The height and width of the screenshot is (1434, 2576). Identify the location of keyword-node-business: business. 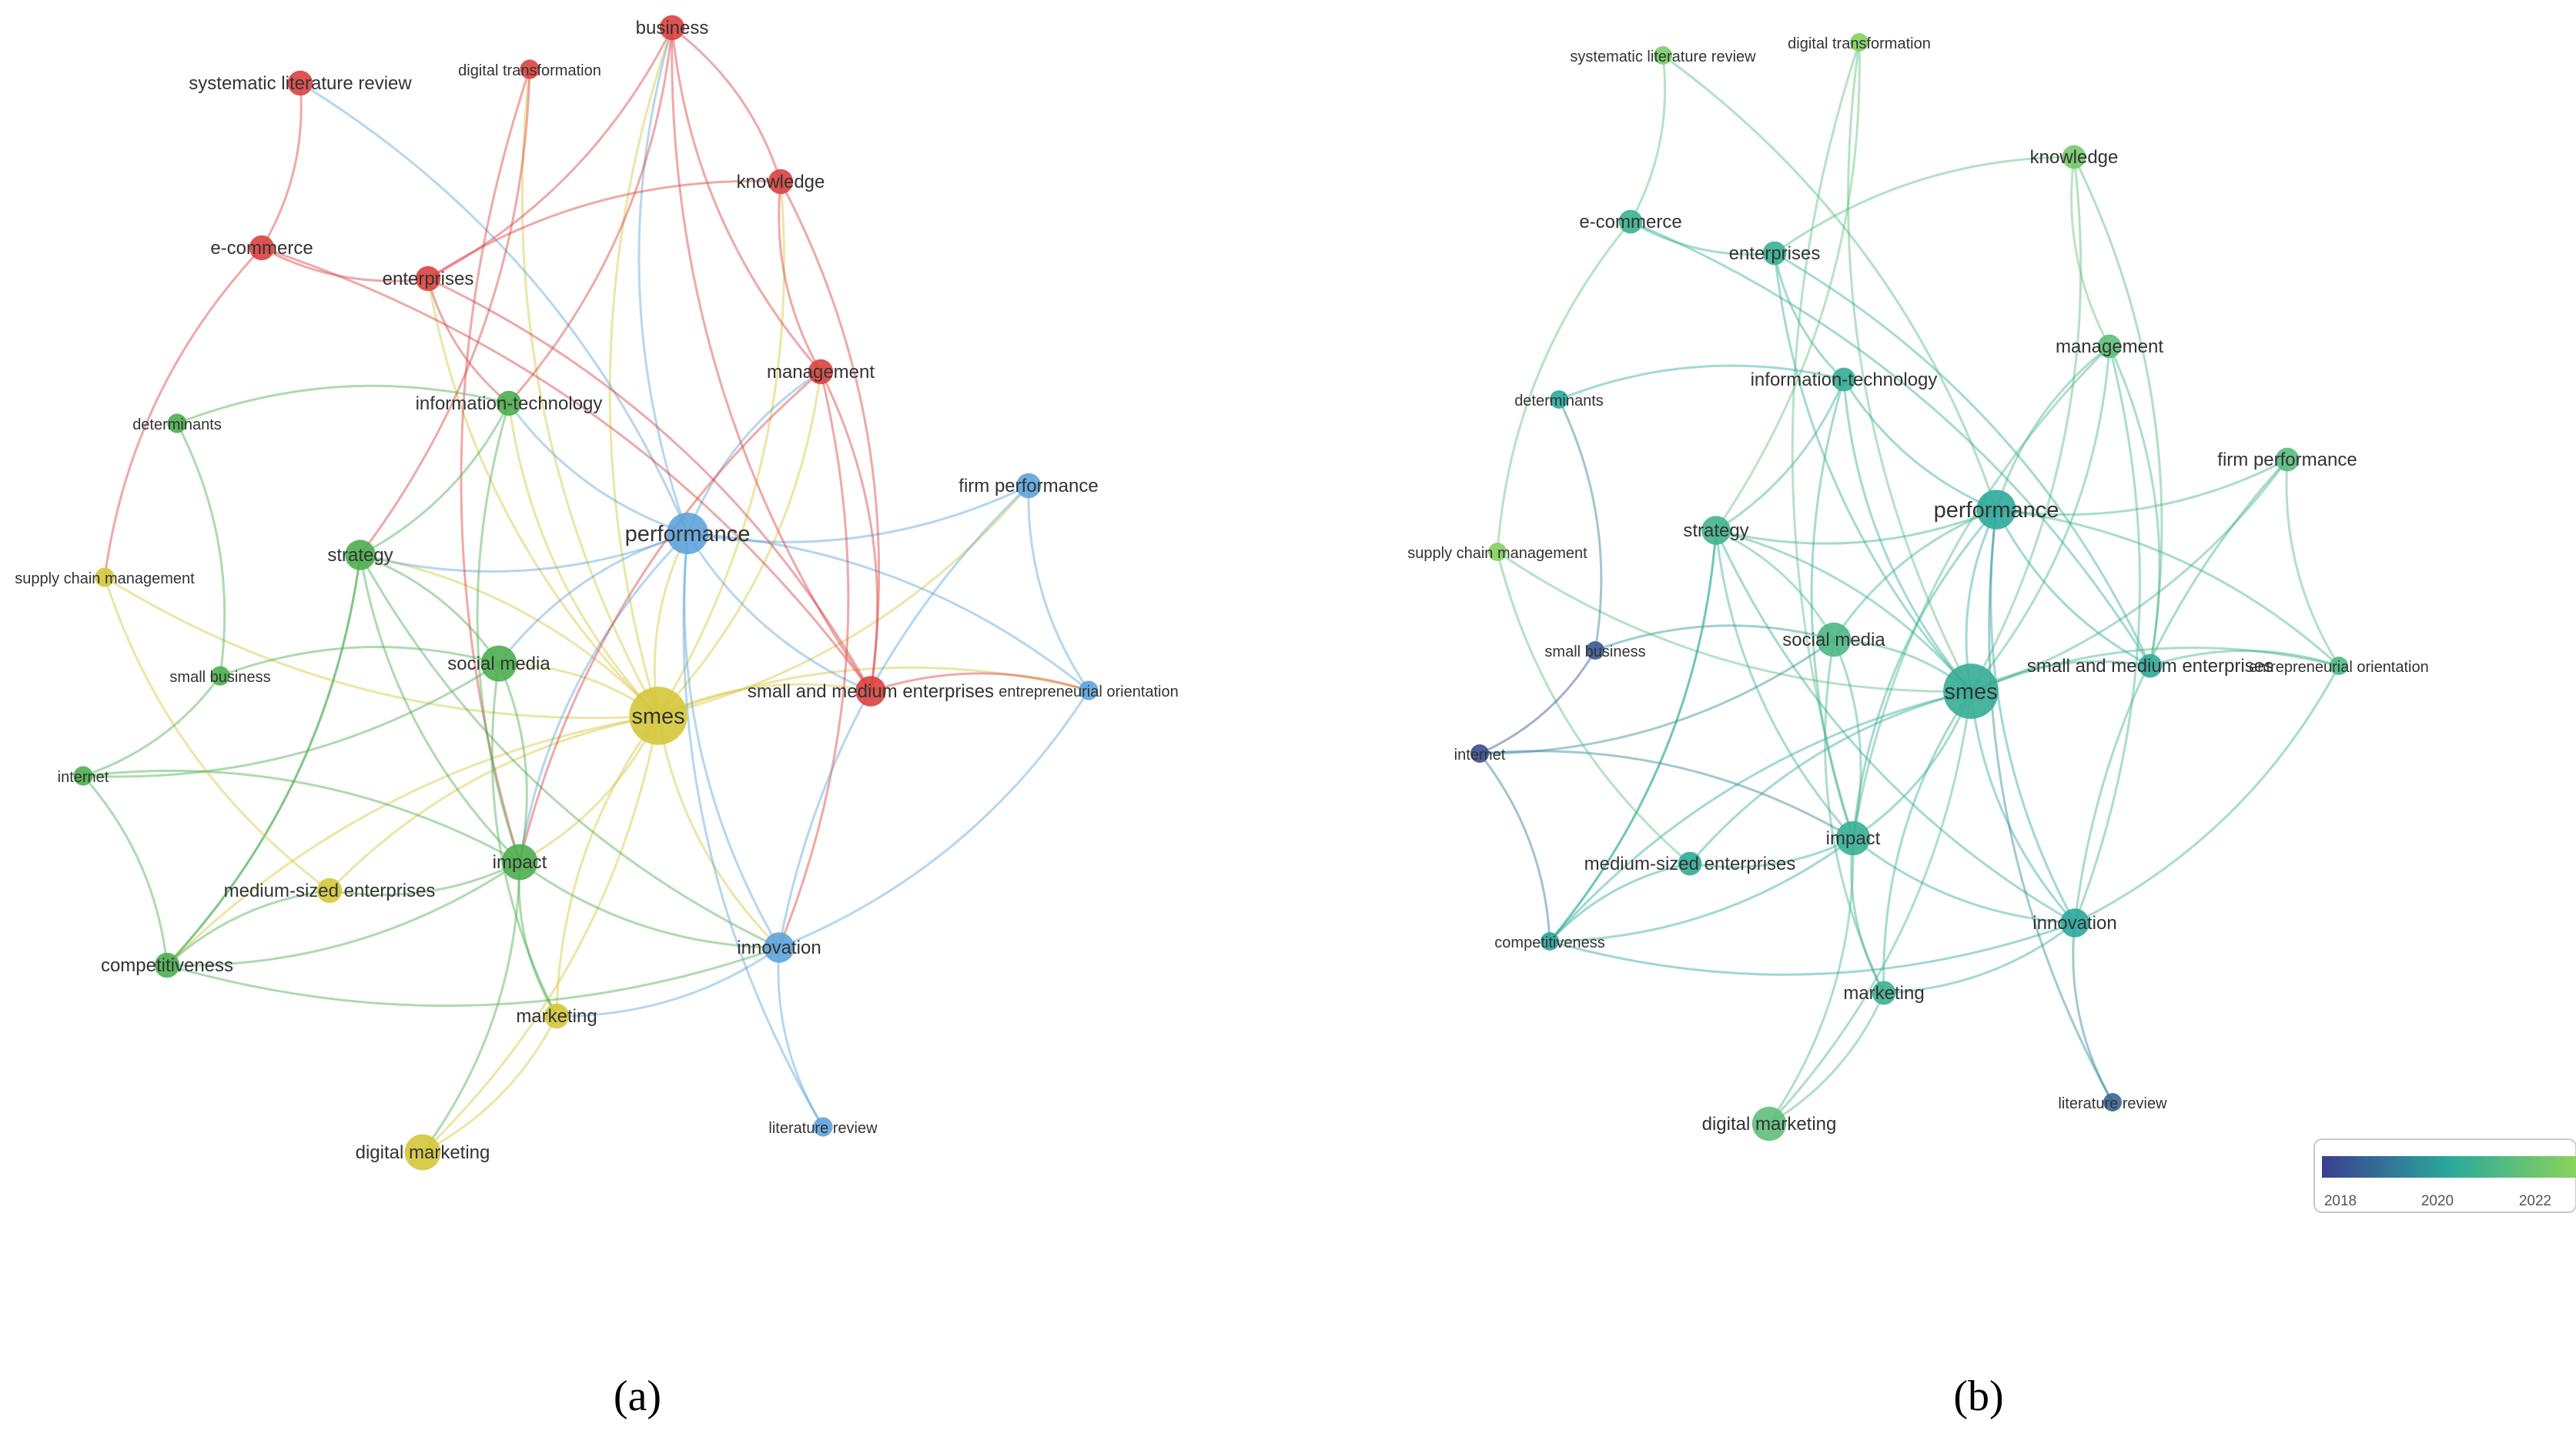
(672, 28).